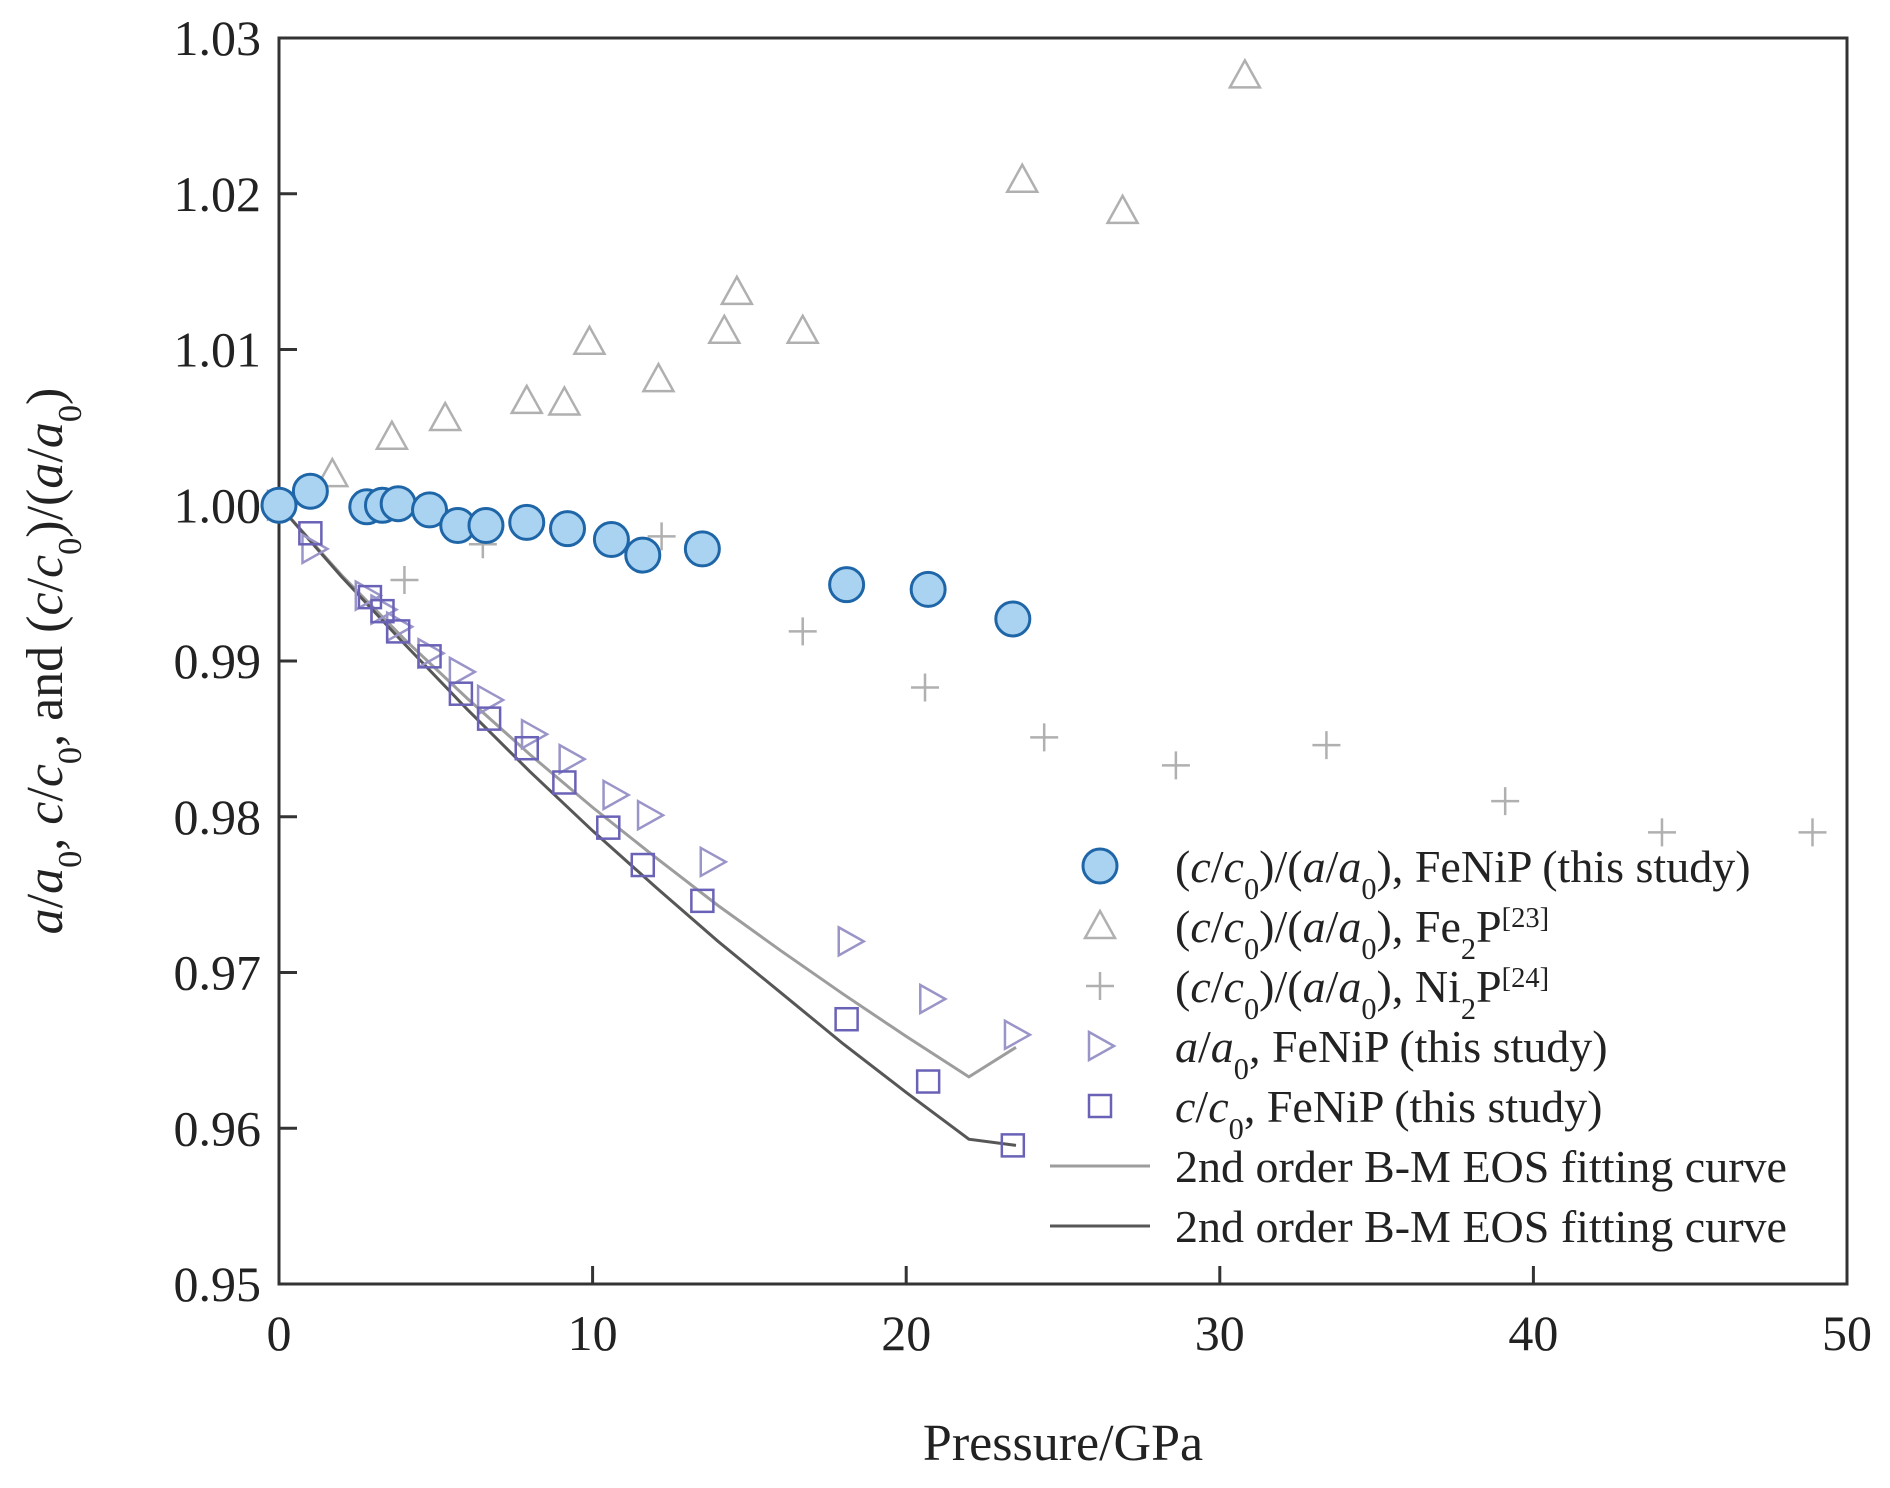  Describe the element at coordinates (593, 1333) in the screenshot. I see `x-tick-label: 10` at that location.